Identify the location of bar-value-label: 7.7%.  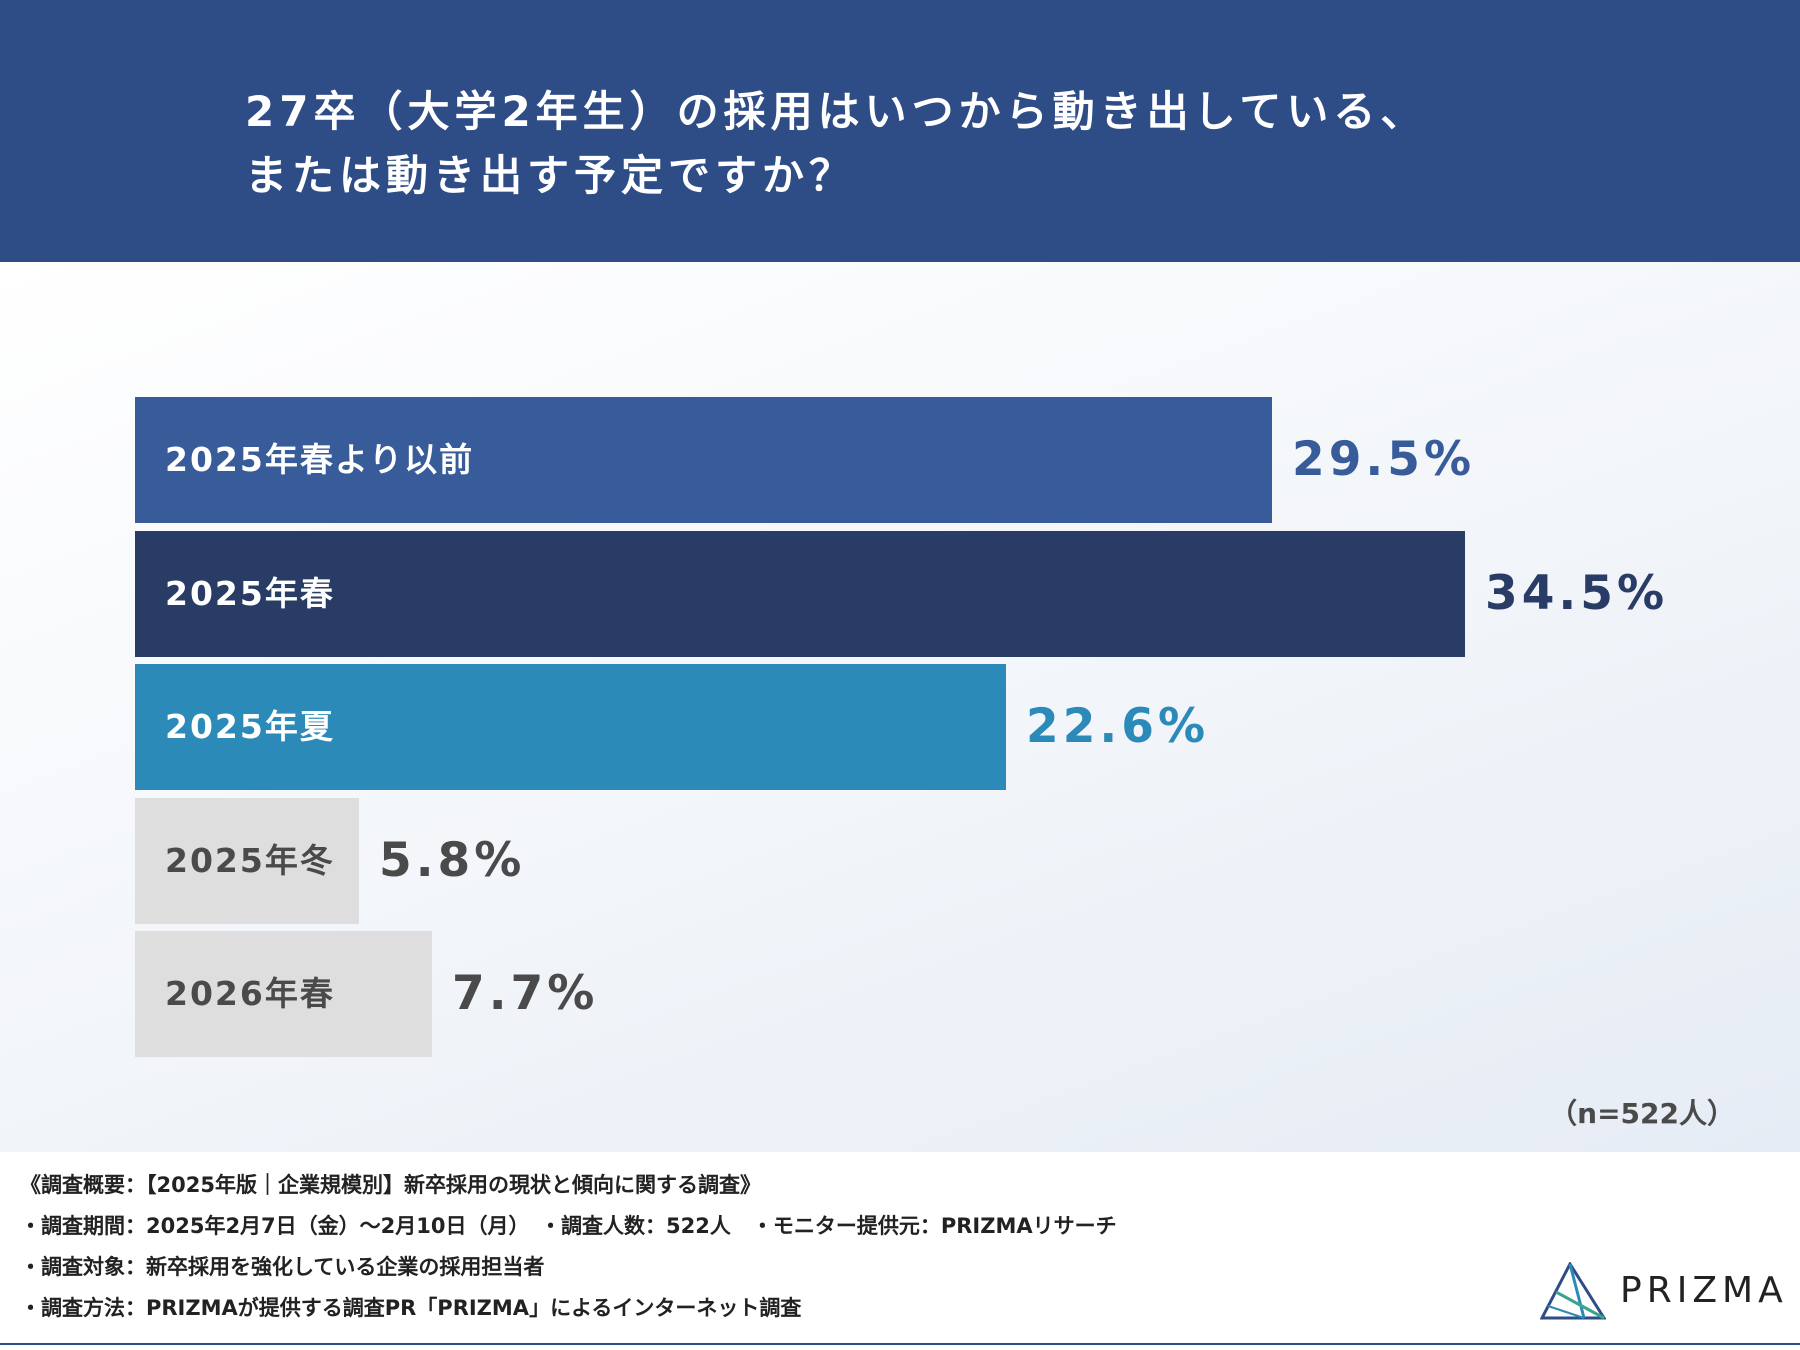
(525, 993).